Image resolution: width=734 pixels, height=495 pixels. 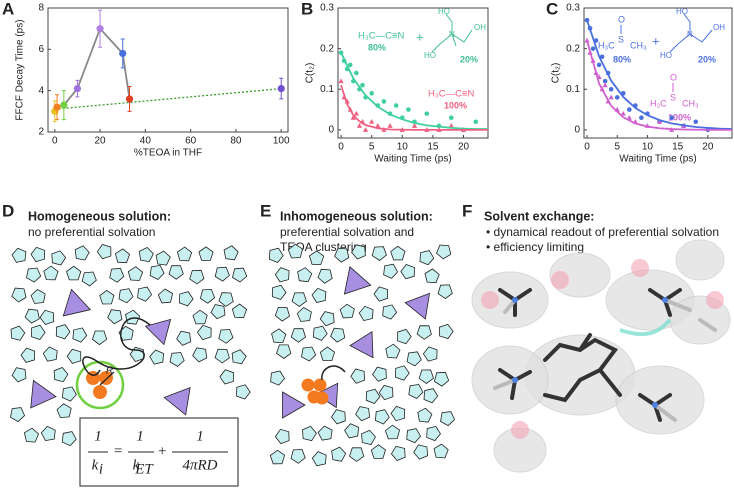 I want to click on atom: N, so click(x=690, y=34).